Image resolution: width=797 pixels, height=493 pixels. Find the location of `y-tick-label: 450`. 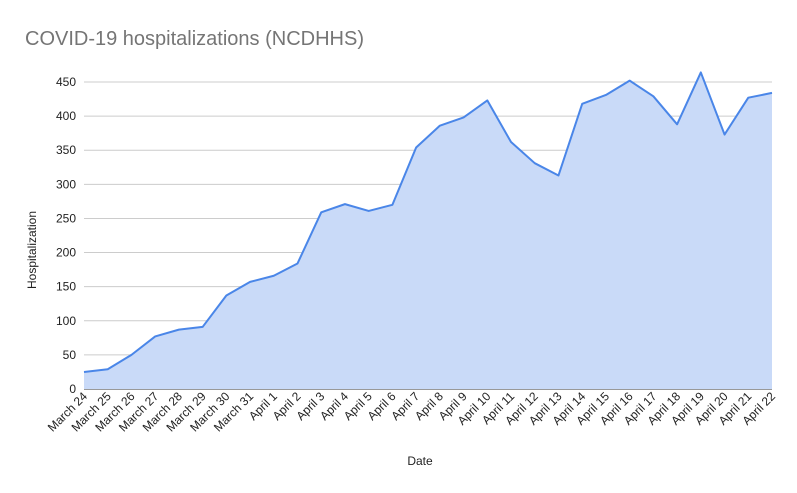

y-tick-label: 450 is located at coordinates (66, 82).